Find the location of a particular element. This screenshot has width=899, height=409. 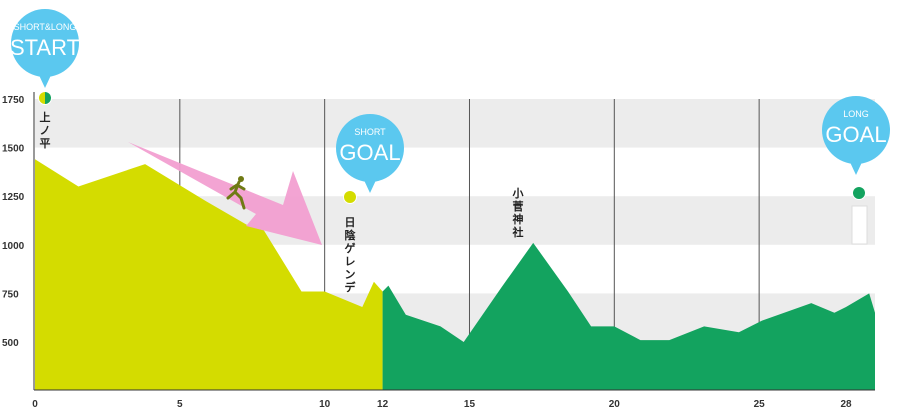

x-tick-label: 5 is located at coordinates (180, 404).